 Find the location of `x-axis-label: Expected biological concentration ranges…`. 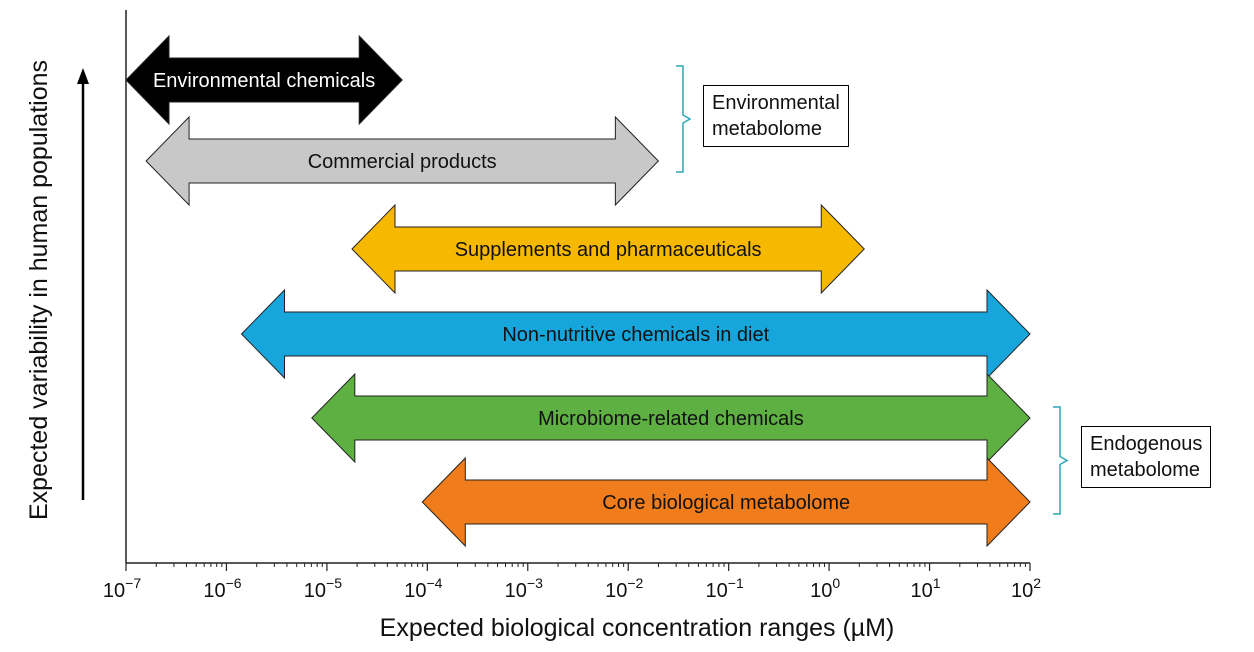

x-axis-label: Expected biological concentration ranges… is located at coordinates (637, 628).